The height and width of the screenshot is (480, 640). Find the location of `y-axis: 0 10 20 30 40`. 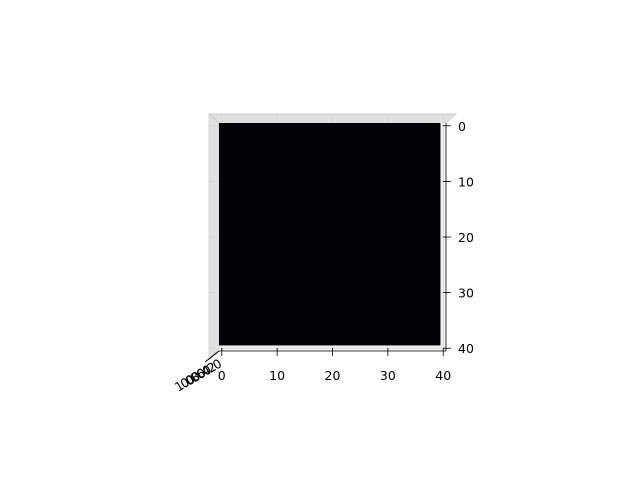

y-axis: 0 10 20 30 40 is located at coordinates (458, 237).